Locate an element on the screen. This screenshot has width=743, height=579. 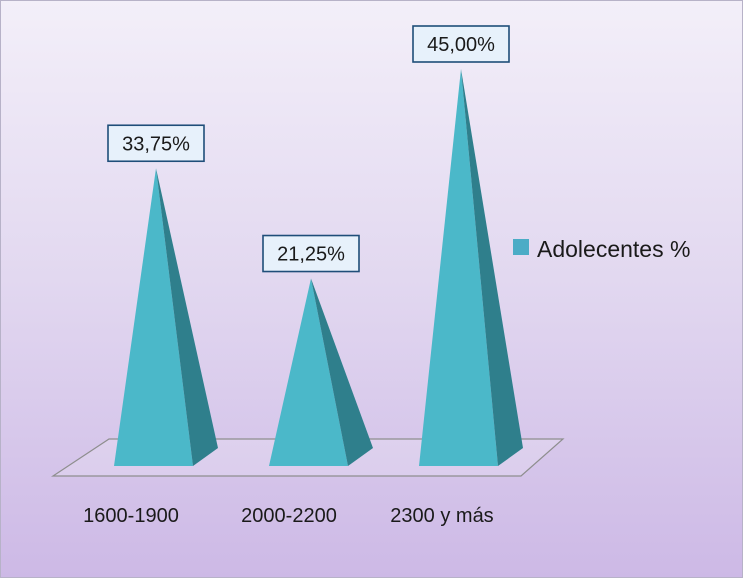
x-axis-ticks: 1600-1900 2000-2200 2300 y más is located at coordinates (288, 516).